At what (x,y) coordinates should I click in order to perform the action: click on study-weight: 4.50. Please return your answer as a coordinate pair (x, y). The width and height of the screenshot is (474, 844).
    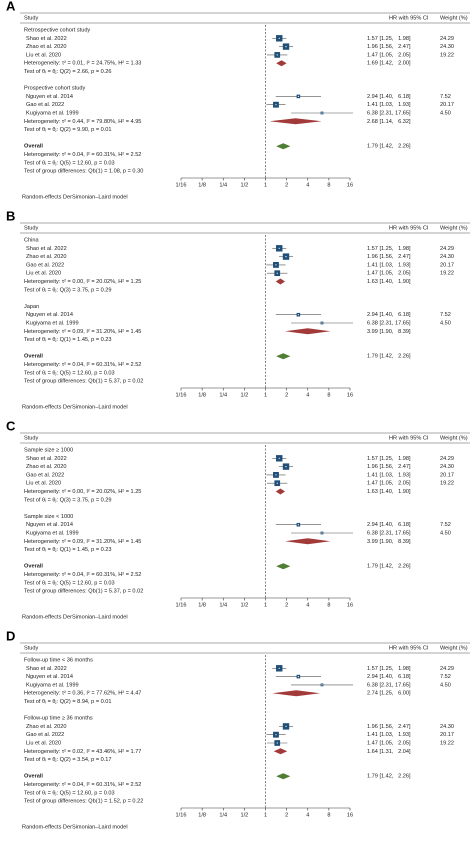
    Looking at the image, I should click on (445, 533).